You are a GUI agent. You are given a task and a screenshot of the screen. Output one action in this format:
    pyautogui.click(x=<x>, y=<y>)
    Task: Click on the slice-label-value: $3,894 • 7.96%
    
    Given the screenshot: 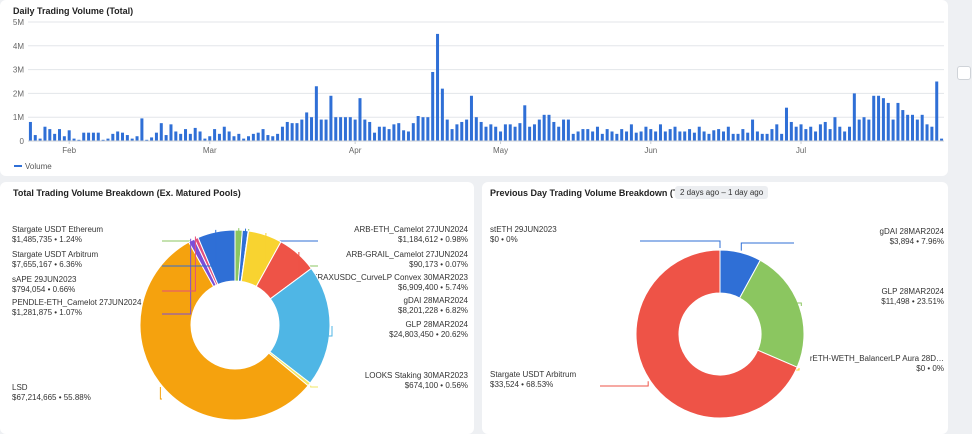 What is the action you would take?
    pyautogui.click(x=917, y=241)
    